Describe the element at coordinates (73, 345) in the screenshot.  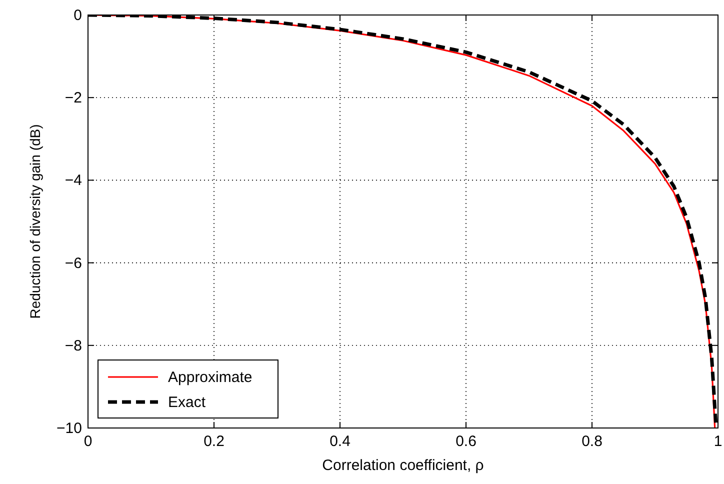
I see `y-tick-label: −8` at that location.